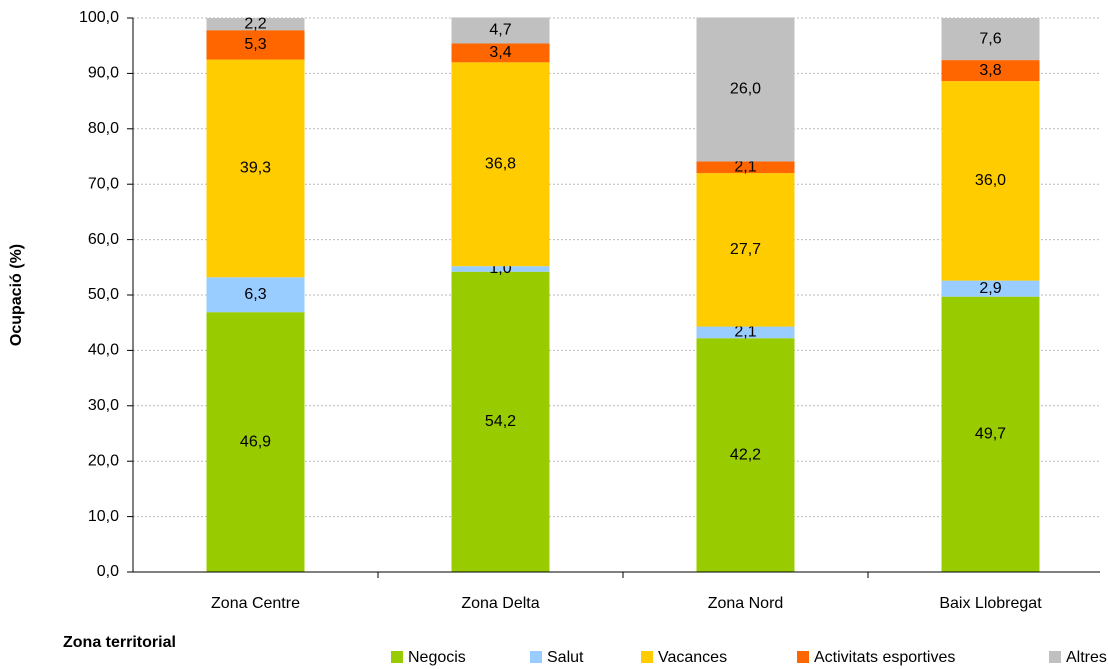  Describe the element at coordinates (103, 516) in the screenshot. I see `y-tick-label: 10,0` at that location.